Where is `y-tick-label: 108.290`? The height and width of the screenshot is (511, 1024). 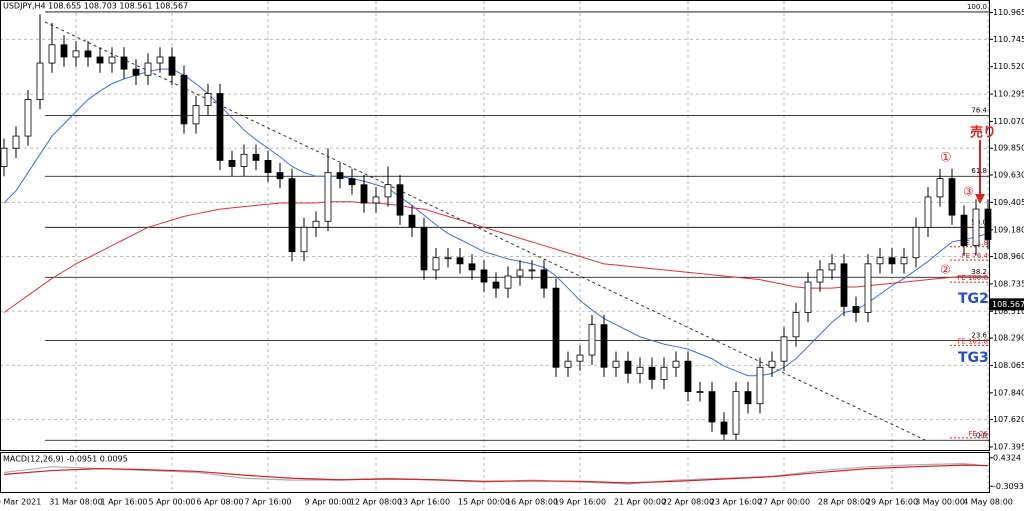
y-tick-label: 108.290 is located at coordinates (1008, 338).